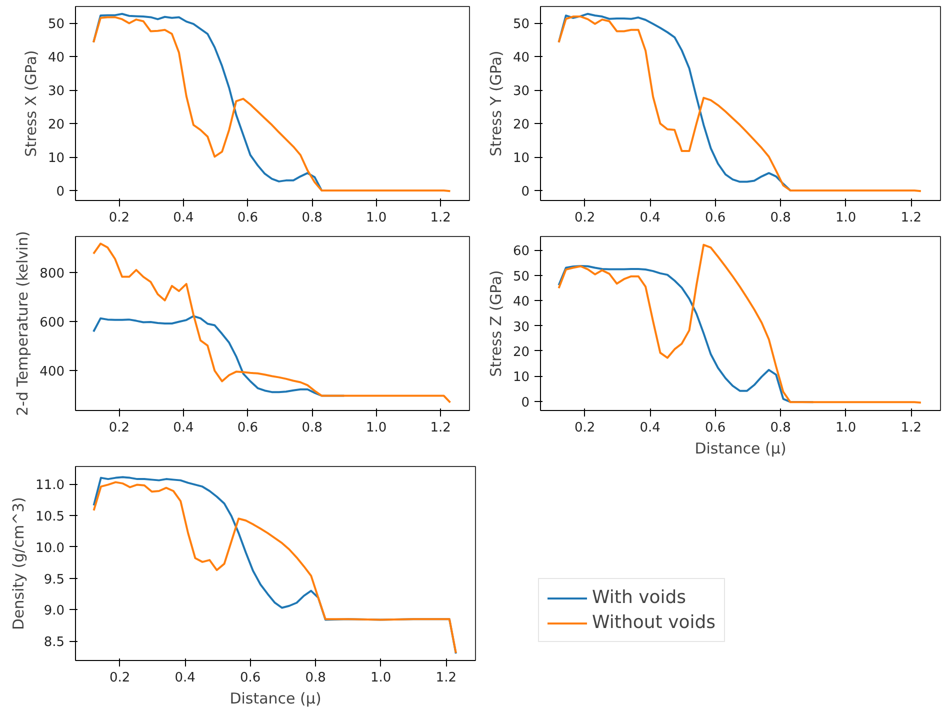 The width and height of the screenshot is (946, 711). I want to click on y-tick-label: 8.5, so click(54, 642).